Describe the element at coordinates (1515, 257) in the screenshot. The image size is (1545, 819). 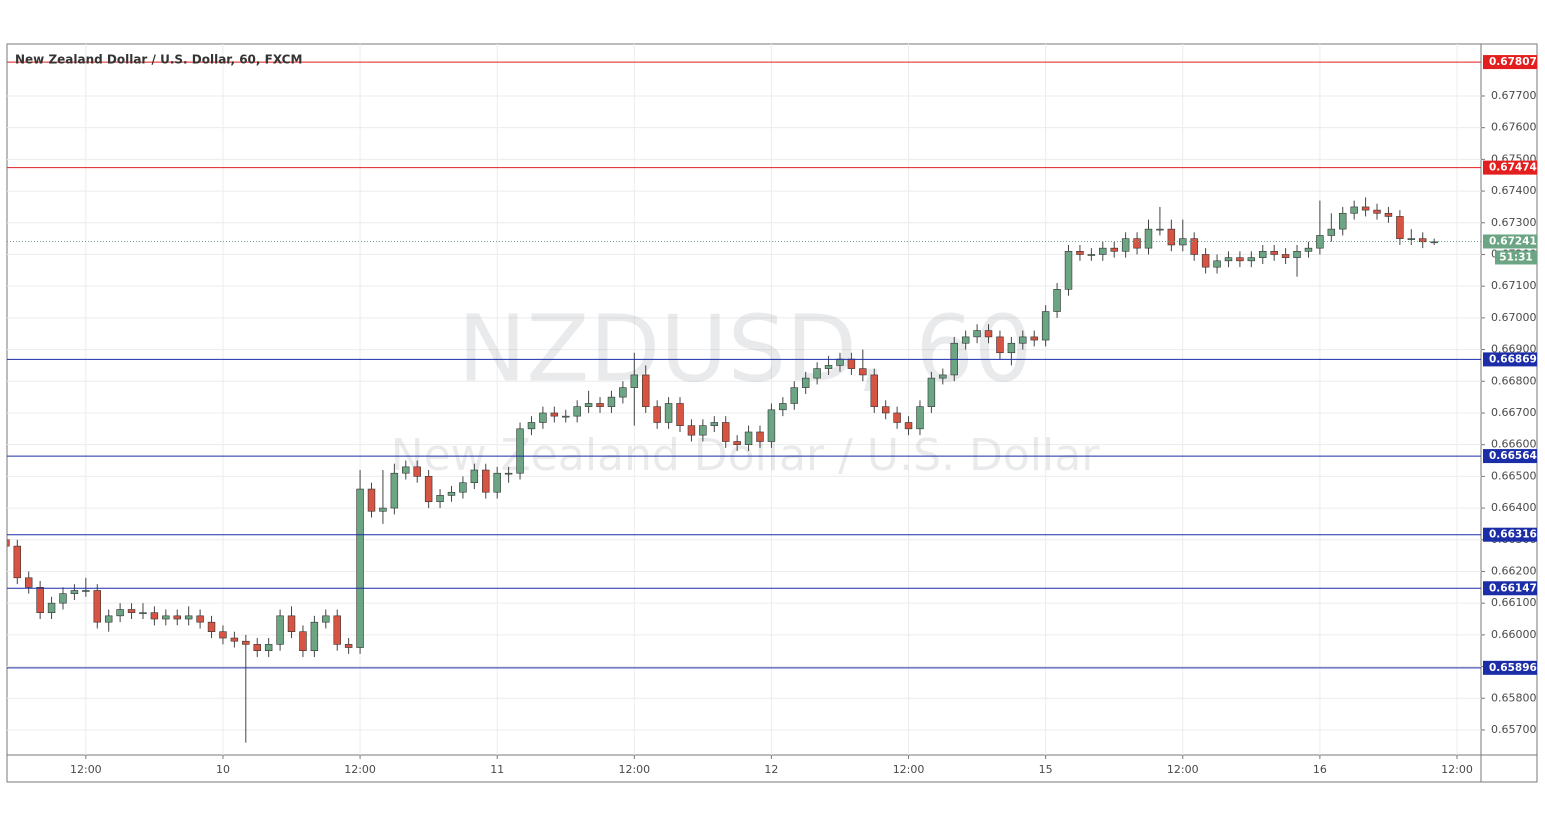
I see `timer-label: 51:31` at that location.